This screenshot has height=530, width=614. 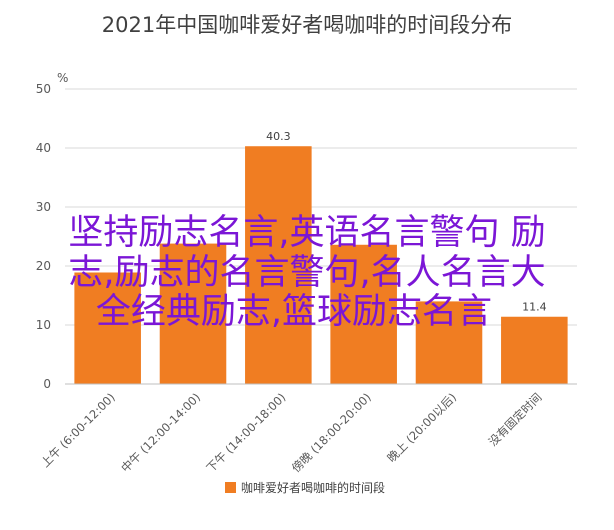 What do you see at coordinates (160, 432) in the screenshot?
I see `x-tick-label: 中午 (12:00-14:00)` at bounding box center [160, 432].